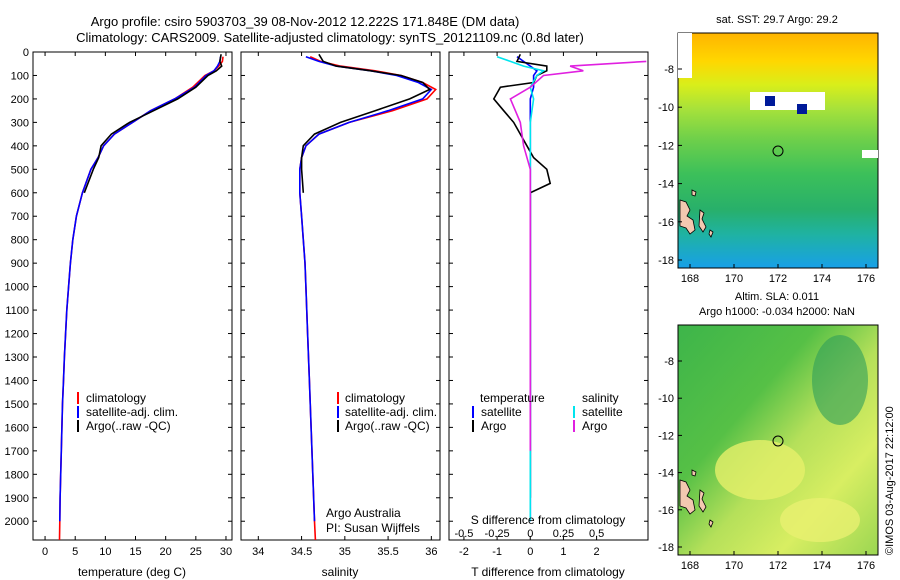 This screenshot has width=900, height=580. Describe the element at coordinates (600, 398) in the screenshot. I see `legend-salinity-heading: salinity` at that location.